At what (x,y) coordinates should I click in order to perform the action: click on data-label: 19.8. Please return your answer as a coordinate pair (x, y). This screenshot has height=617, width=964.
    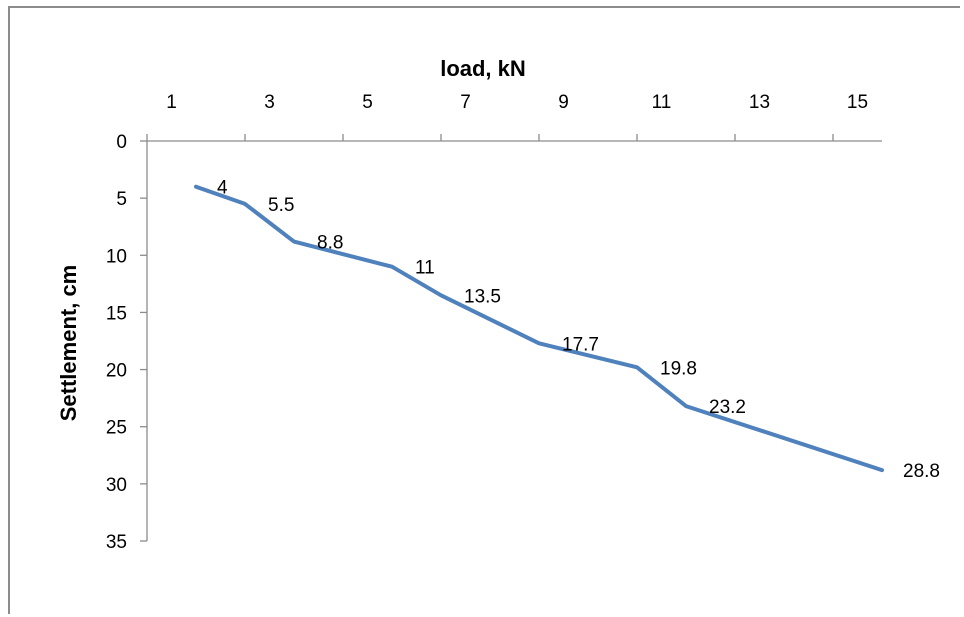
    Looking at the image, I should click on (678, 368).